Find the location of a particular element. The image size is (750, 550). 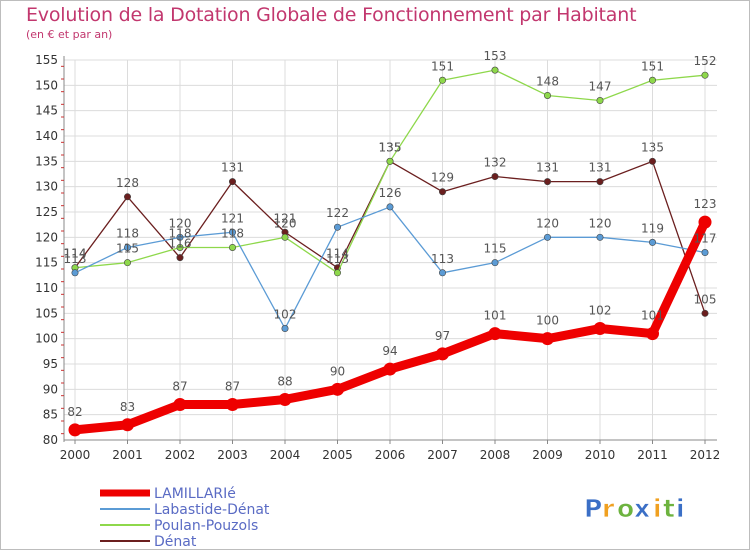

data-label: 94 is located at coordinates (389, 351).